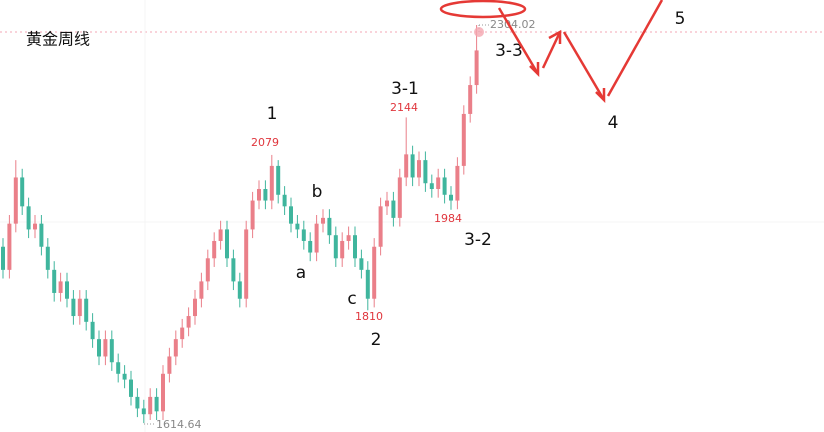 The height and width of the screenshot is (432, 824). What do you see at coordinates (404, 107) in the screenshot?
I see `price-label: 2144` at bounding box center [404, 107].